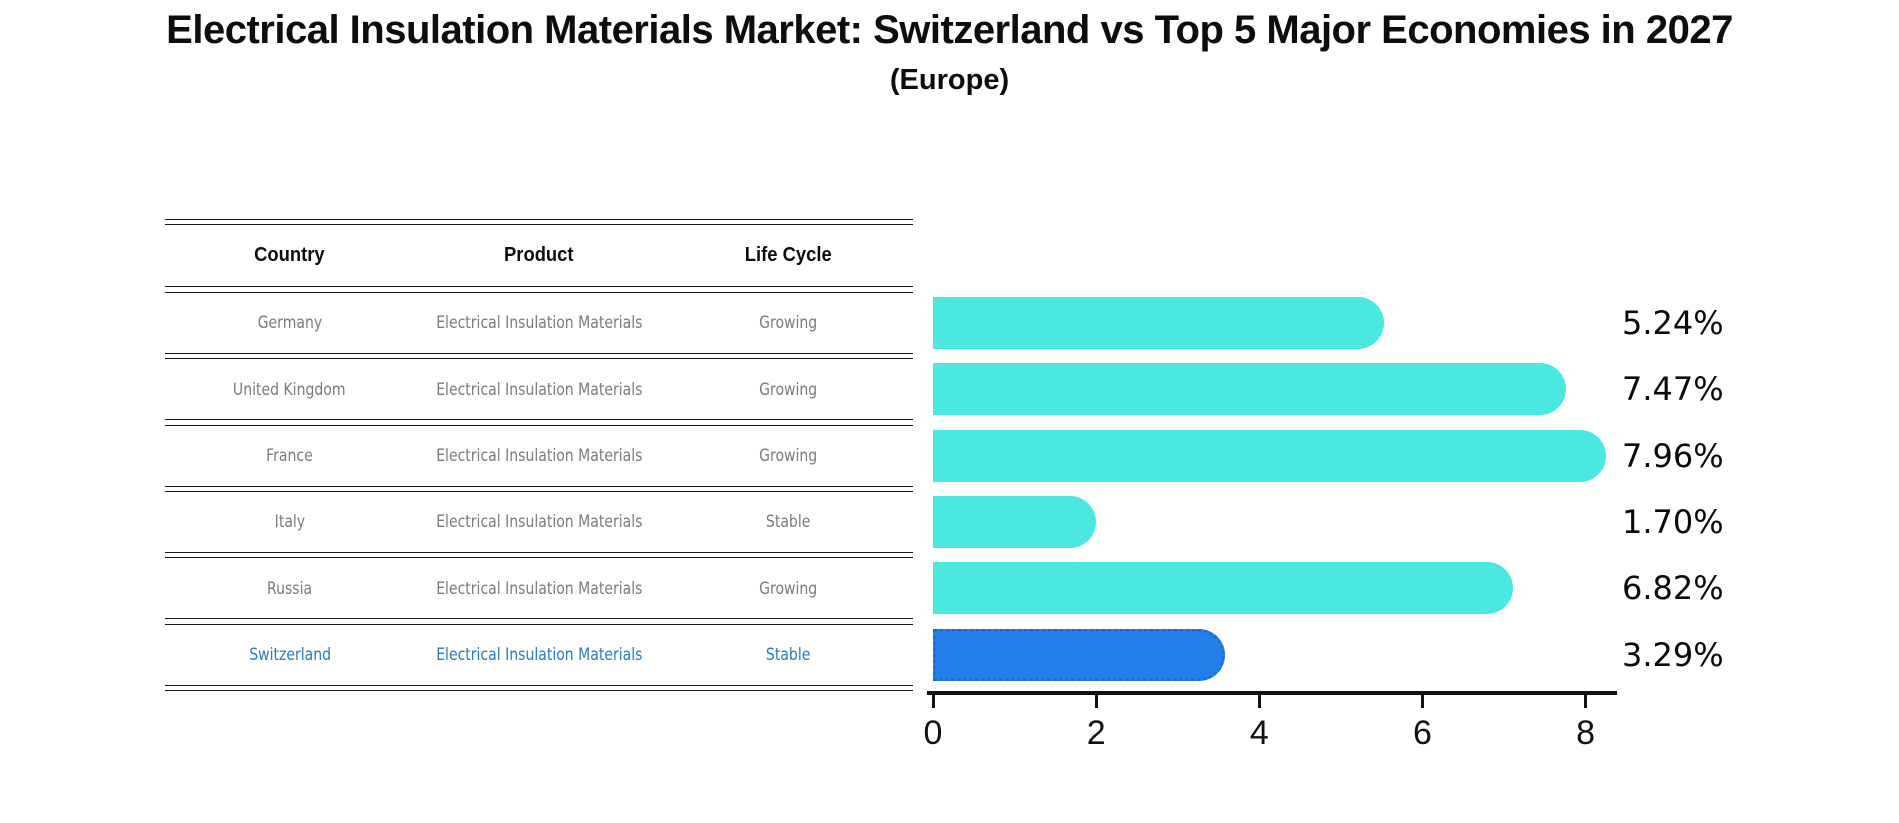  I want to click on bar-value-label: 5.24%, so click(1673, 323).